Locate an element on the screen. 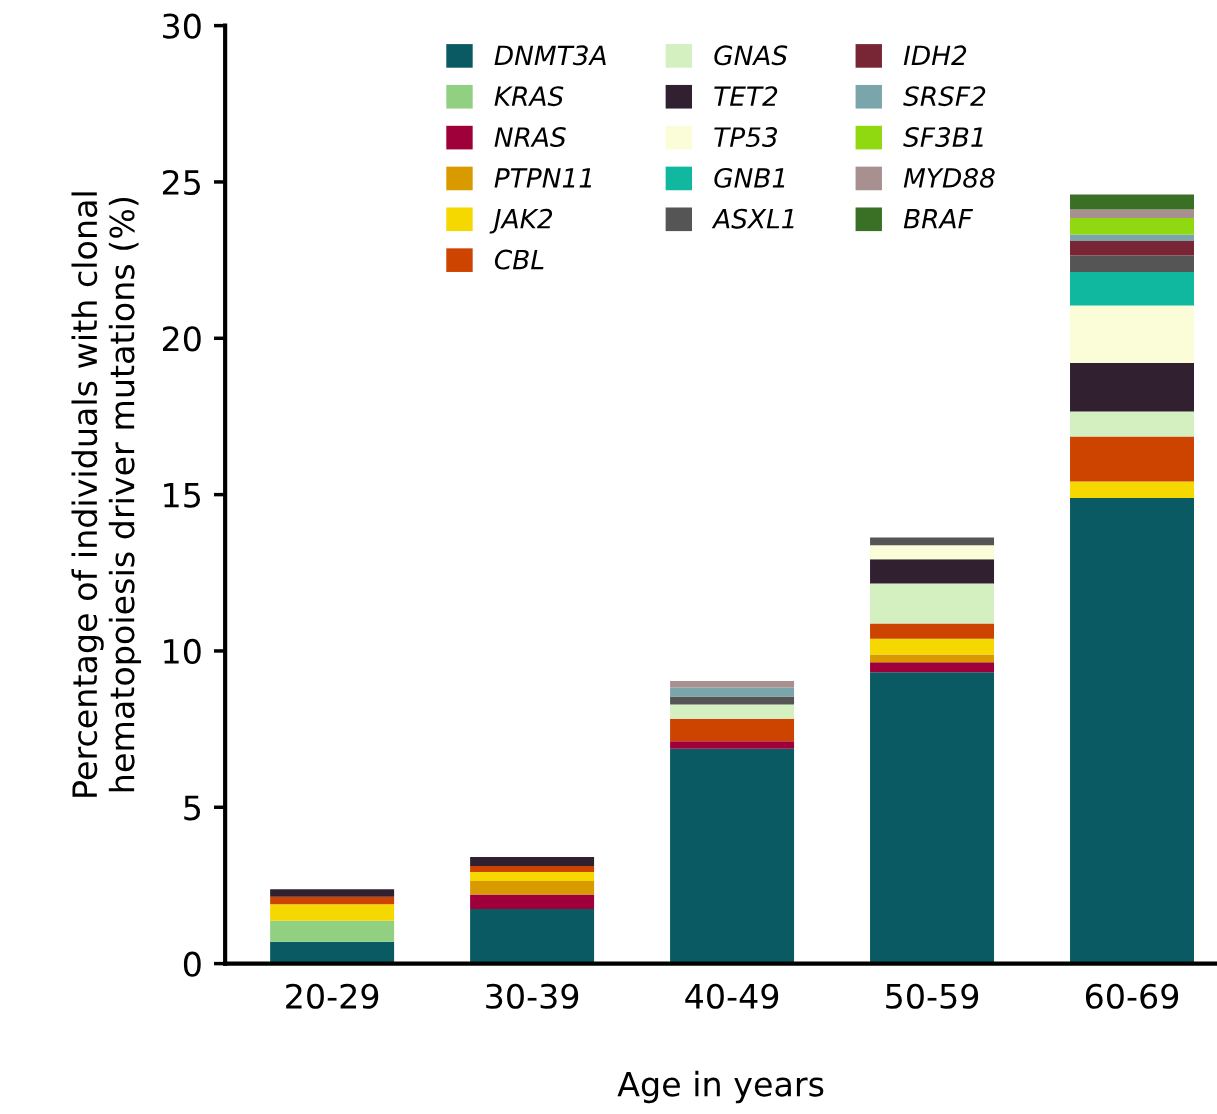 The height and width of the screenshot is (1114, 1217). legend-label: JAK2 is located at coordinates (521, 221).